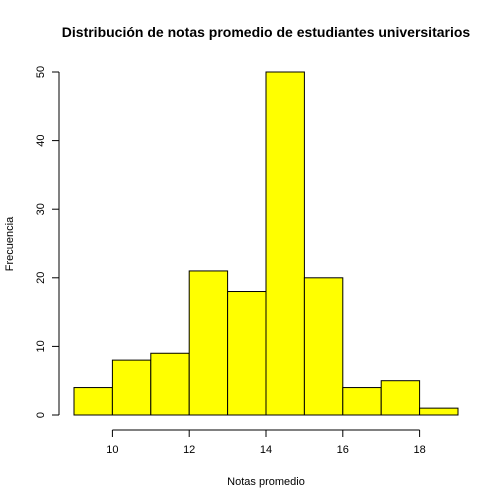 The width and height of the screenshot is (504, 504). What do you see at coordinates (189, 450) in the screenshot?
I see `x-tick-label-1: 12` at bounding box center [189, 450].